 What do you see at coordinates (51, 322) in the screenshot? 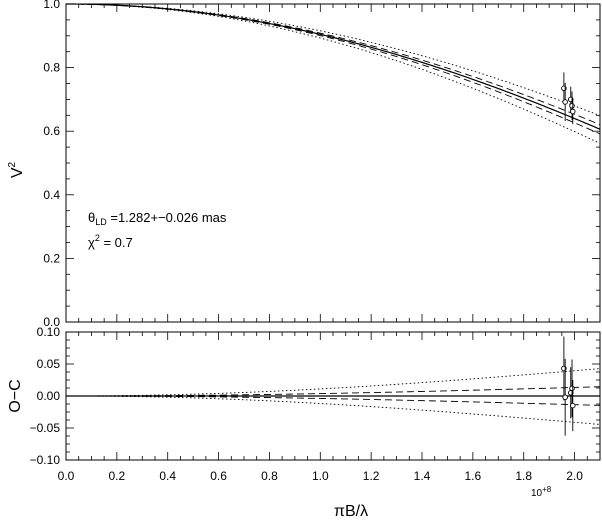
I see `visibility-y-tick-label-0: 0.0` at bounding box center [51, 322].